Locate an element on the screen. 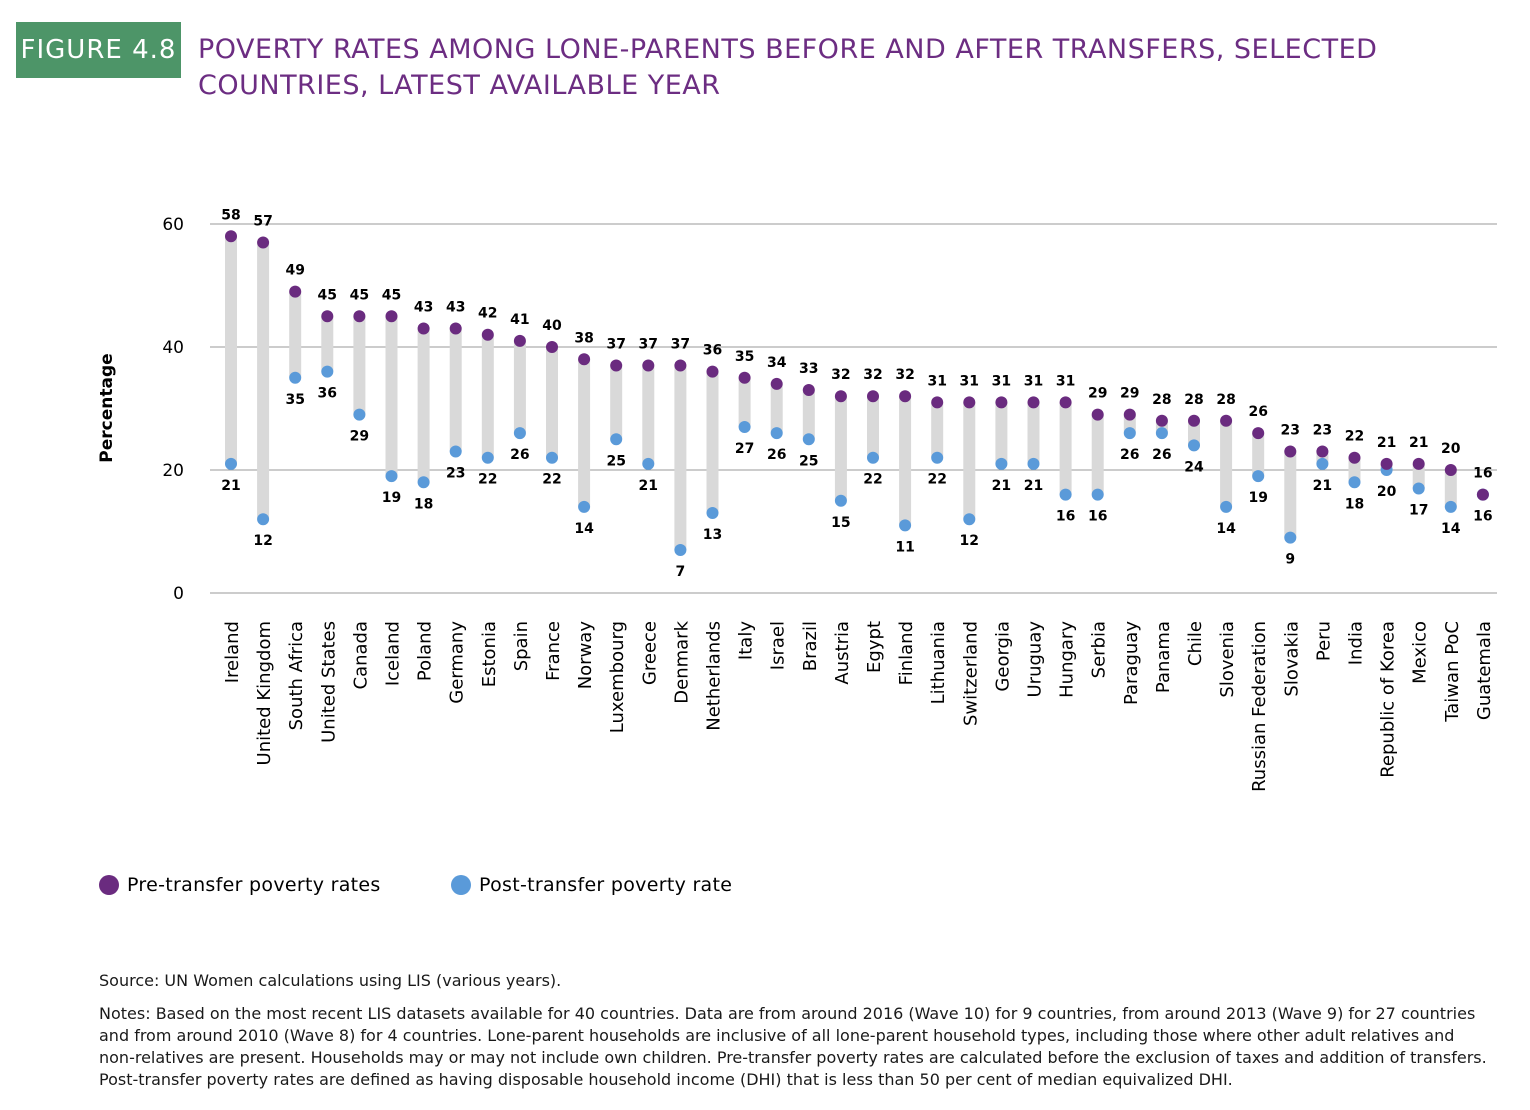 Image resolution: width=1530 pixels, height=1110 pixels. category-label: Switzerland is located at coordinates (970, 673).